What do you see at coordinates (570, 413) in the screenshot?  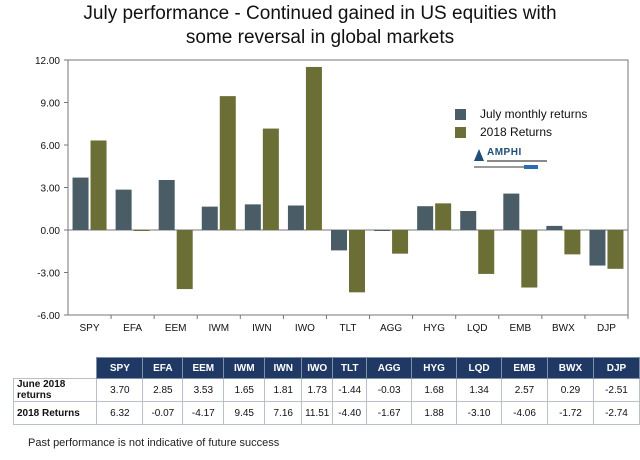 I see `table-cell: -1.72` at bounding box center [570, 413].